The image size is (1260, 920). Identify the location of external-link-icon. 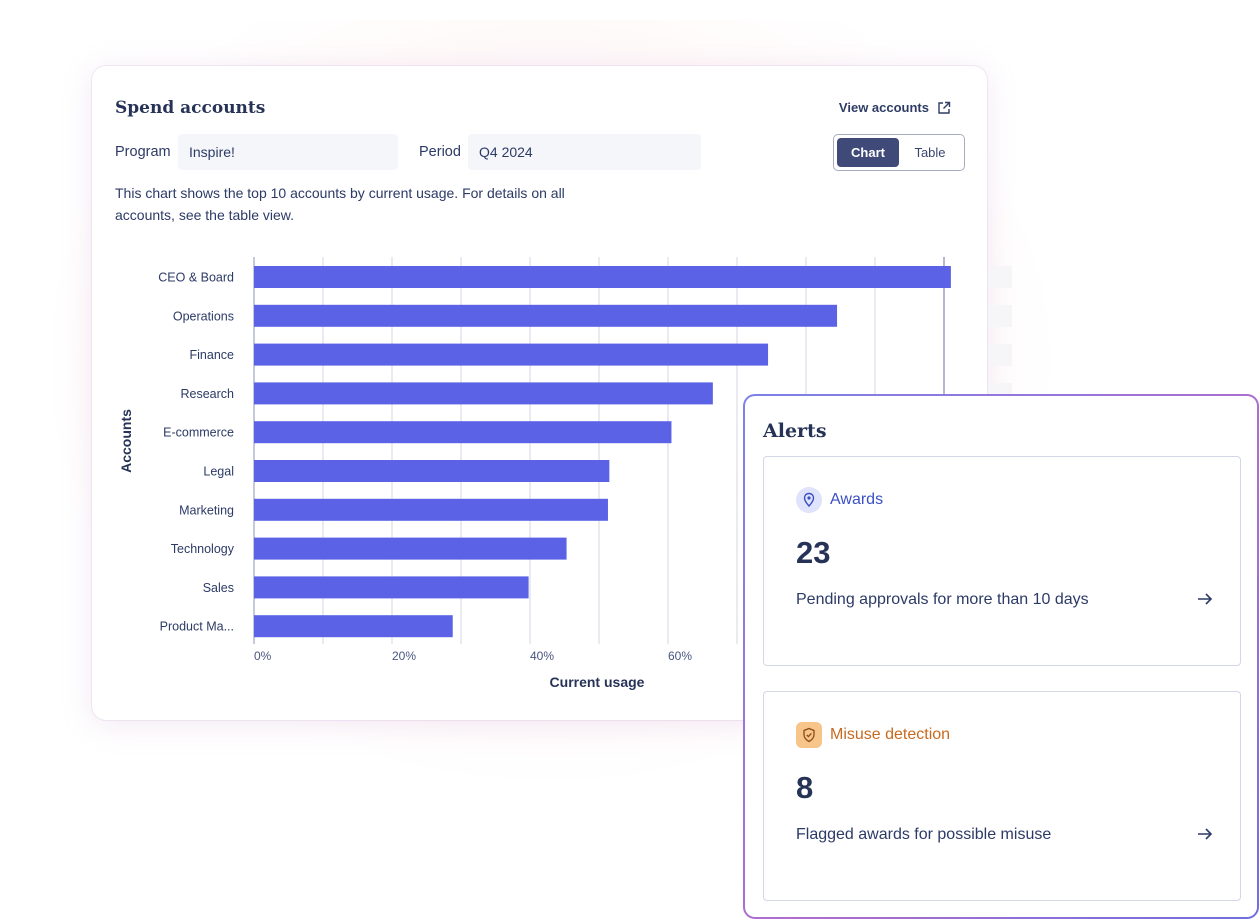
(944, 107).